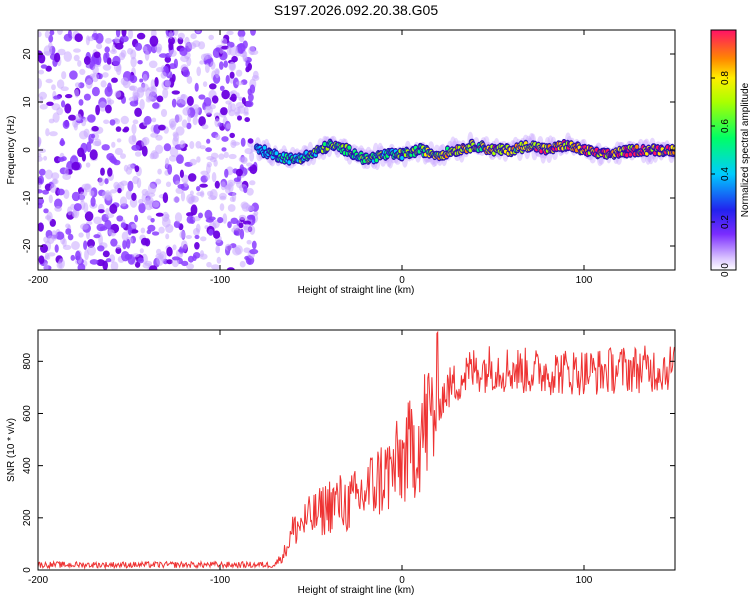  I want to click on colorbar-tick-label: 0.4, so click(725, 174).